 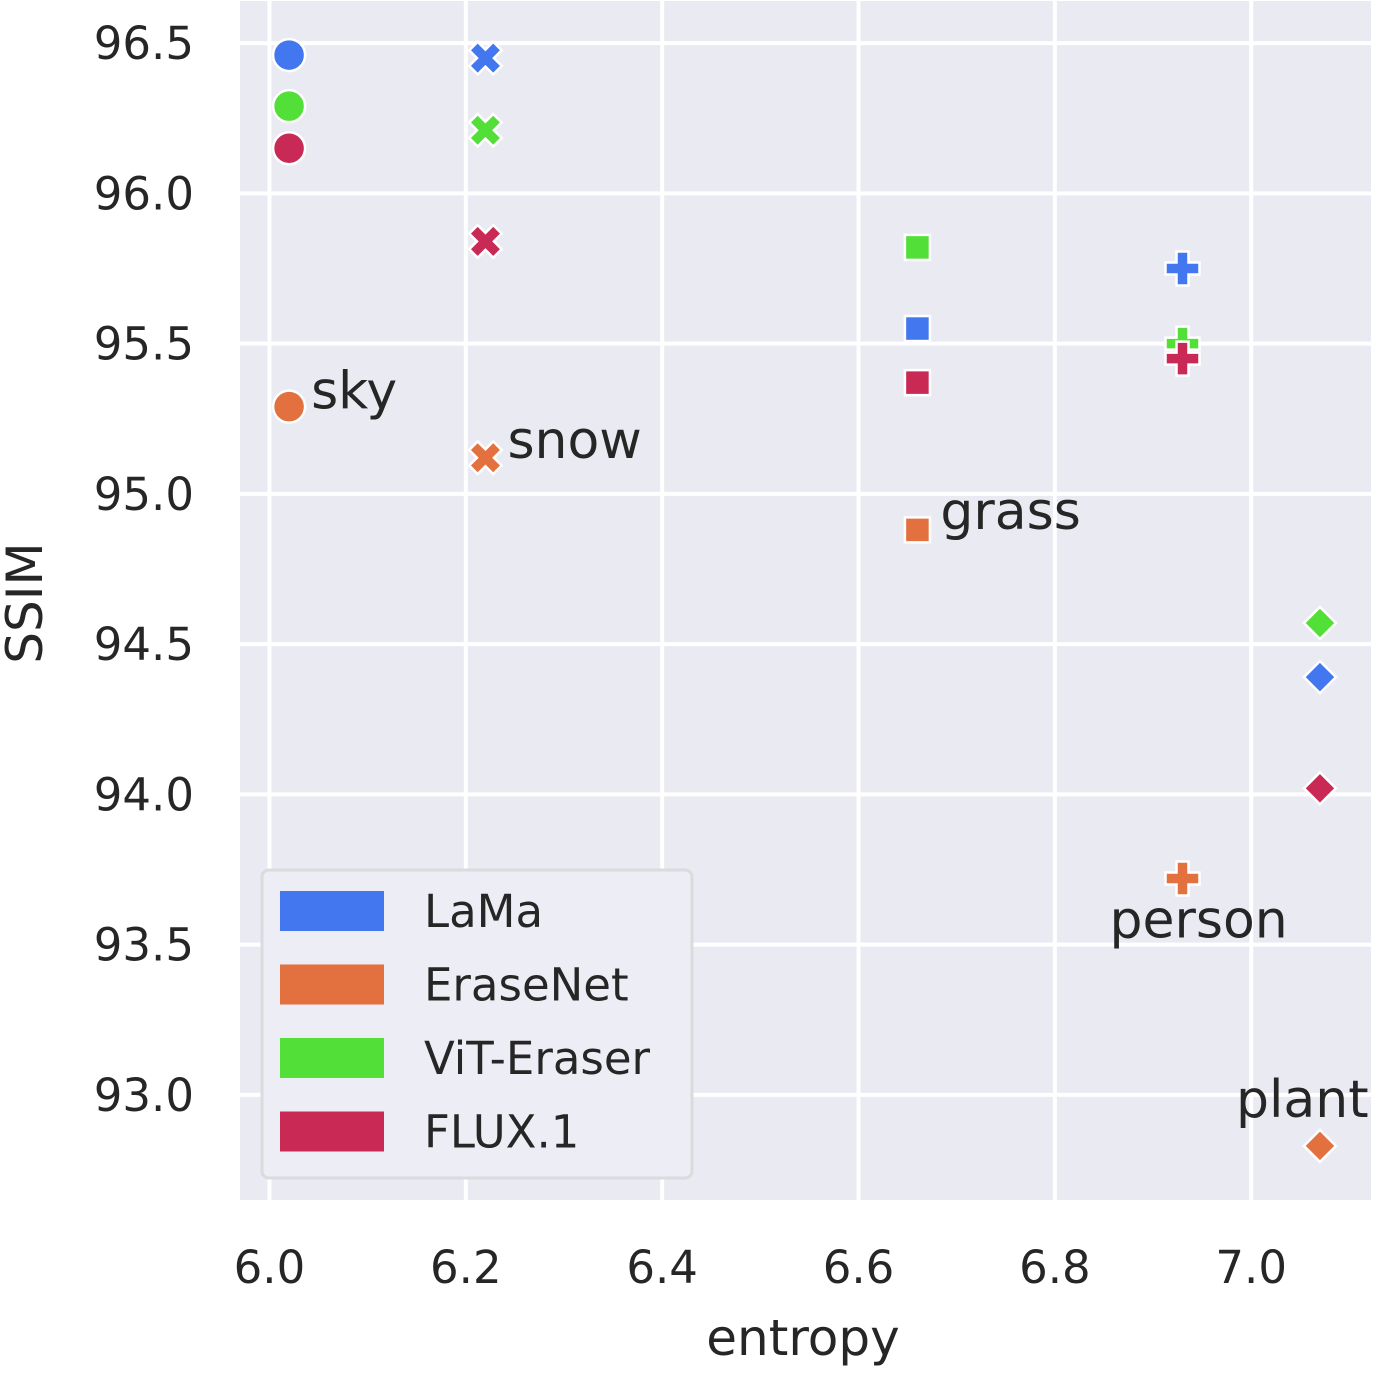 What do you see at coordinates (760, 1267) in the screenshot?
I see `x-tick-labels: 6.0 6.2 6.4 6.6 6.8 7.0` at bounding box center [760, 1267].